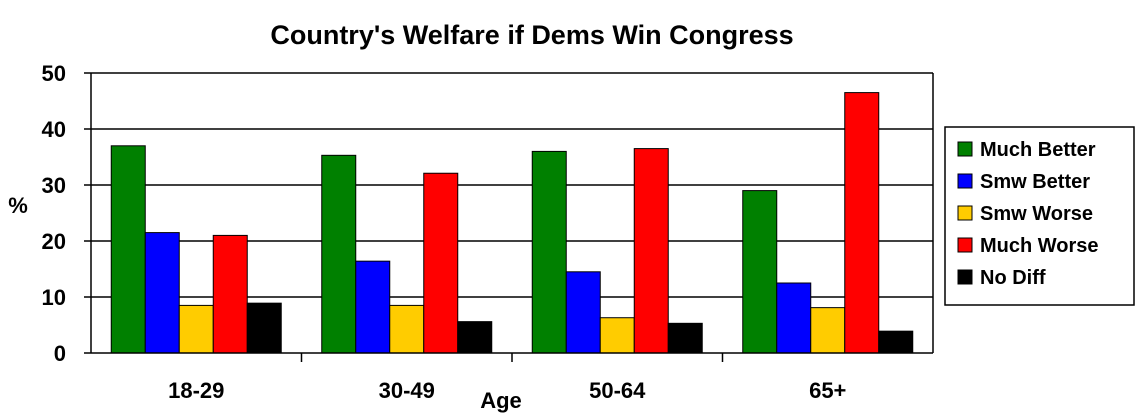 Image resolution: width=1138 pixels, height=414 pixels. I want to click on y-tick-label: 40, so click(54, 129).